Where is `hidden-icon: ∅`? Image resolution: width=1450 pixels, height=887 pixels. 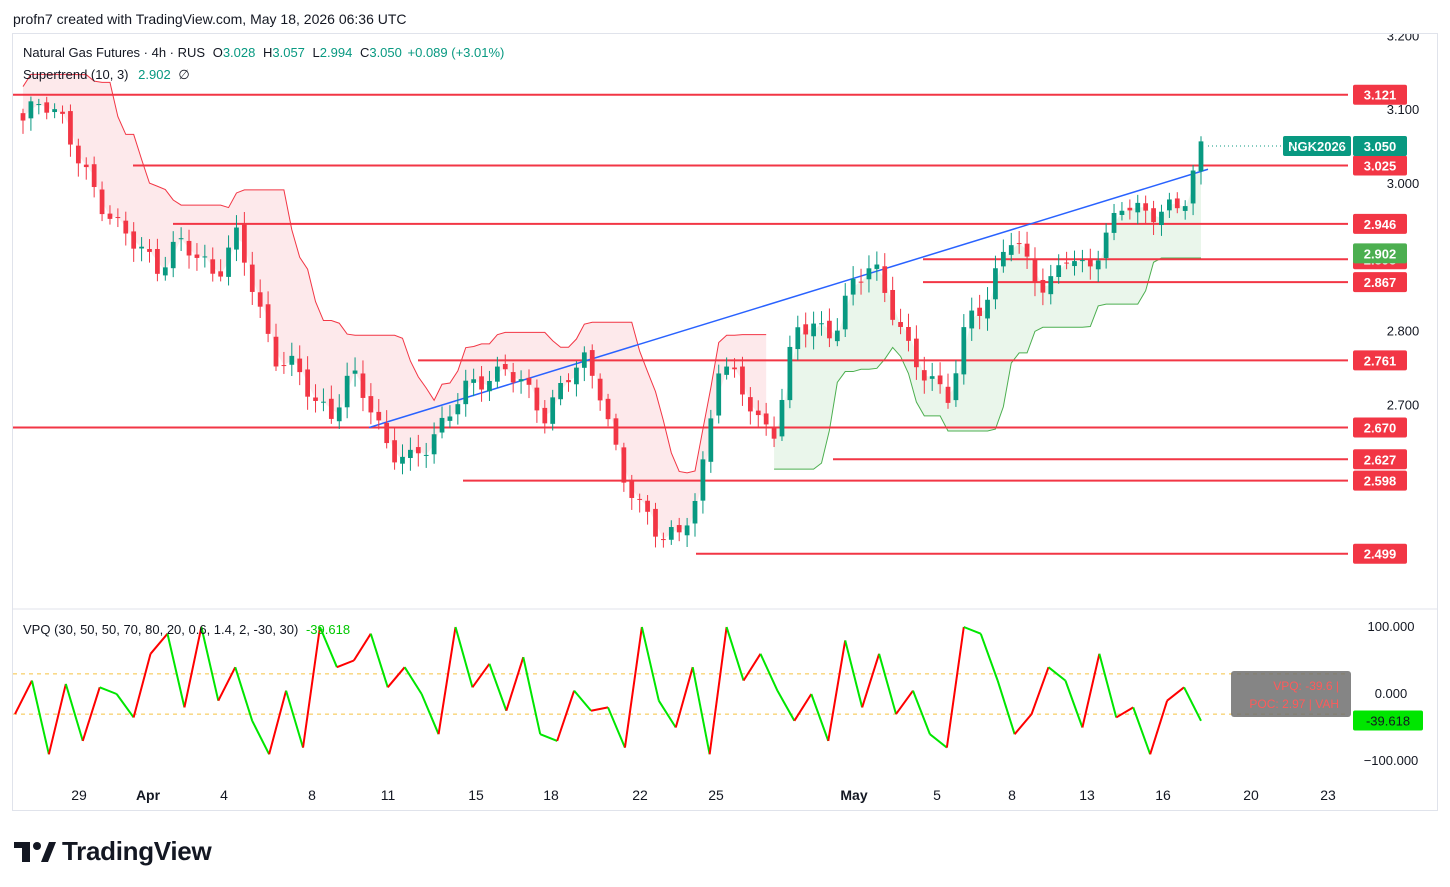 hidden-icon: ∅ is located at coordinates (184, 74).